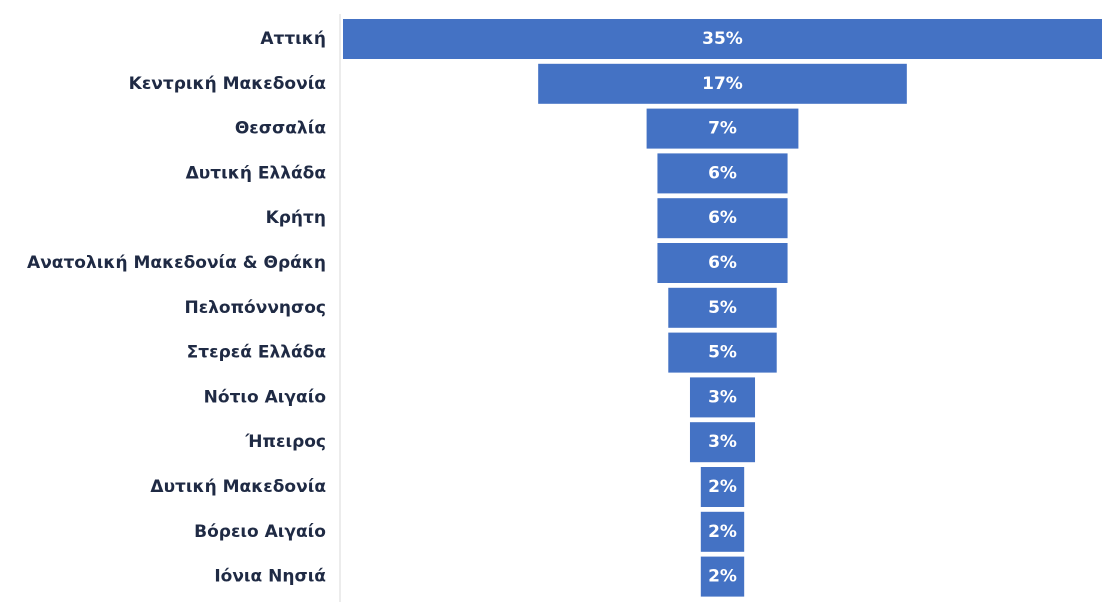 The height and width of the screenshot is (613, 1110). I want to click on category-label: Νότιο Αιγαίο, so click(265, 397).